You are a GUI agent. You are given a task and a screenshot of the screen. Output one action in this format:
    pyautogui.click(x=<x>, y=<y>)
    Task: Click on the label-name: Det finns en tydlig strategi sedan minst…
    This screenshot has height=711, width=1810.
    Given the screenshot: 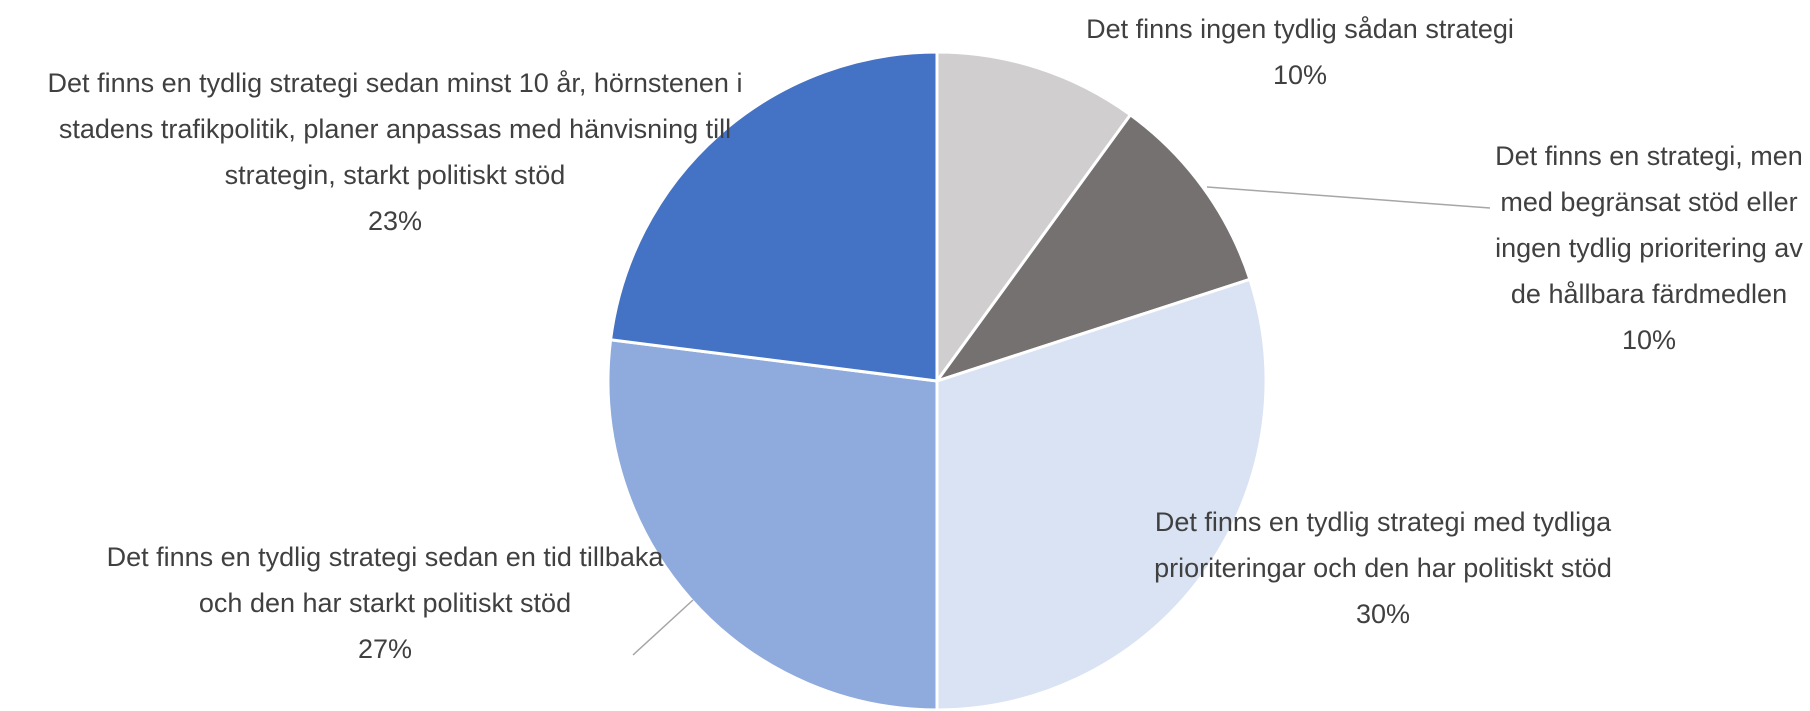 What is the action you would take?
    pyautogui.click(x=395, y=129)
    